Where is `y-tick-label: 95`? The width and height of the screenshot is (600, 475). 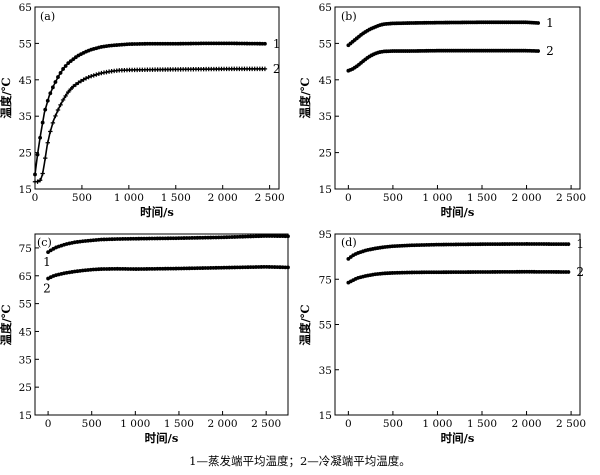
y-tick-label: 95 is located at coordinates (325, 235).